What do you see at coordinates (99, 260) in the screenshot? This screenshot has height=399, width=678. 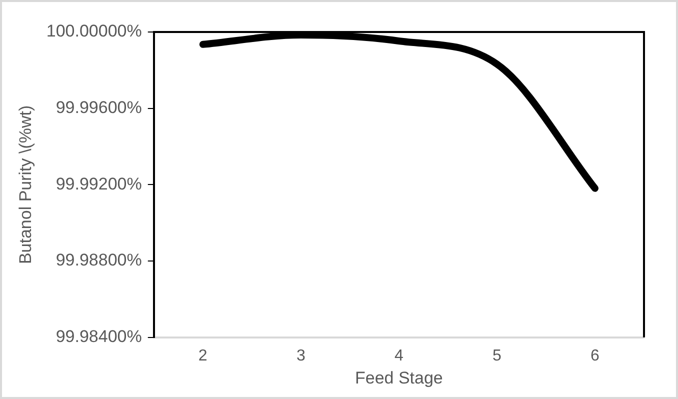 I see `y-tick-label: 99.98800%` at bounding box center [99, 260].